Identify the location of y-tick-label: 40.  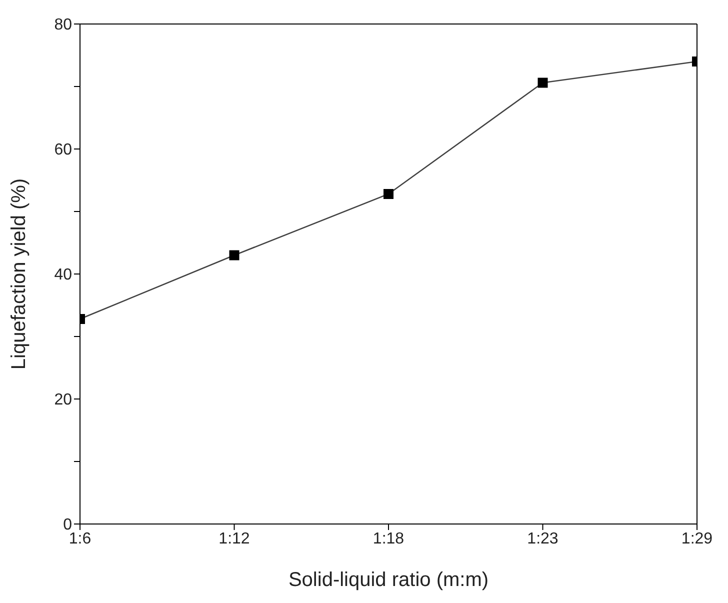
(63, 275).